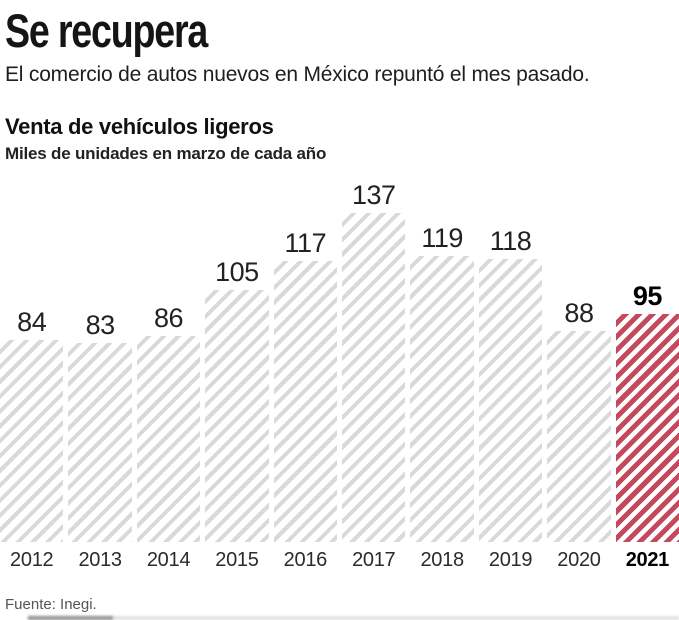 The image size is (679, 620). Describe the element at coordinates (139, 126) in the screenshot. I see `chart-title: Venta de vehículos ligeros` at that location.